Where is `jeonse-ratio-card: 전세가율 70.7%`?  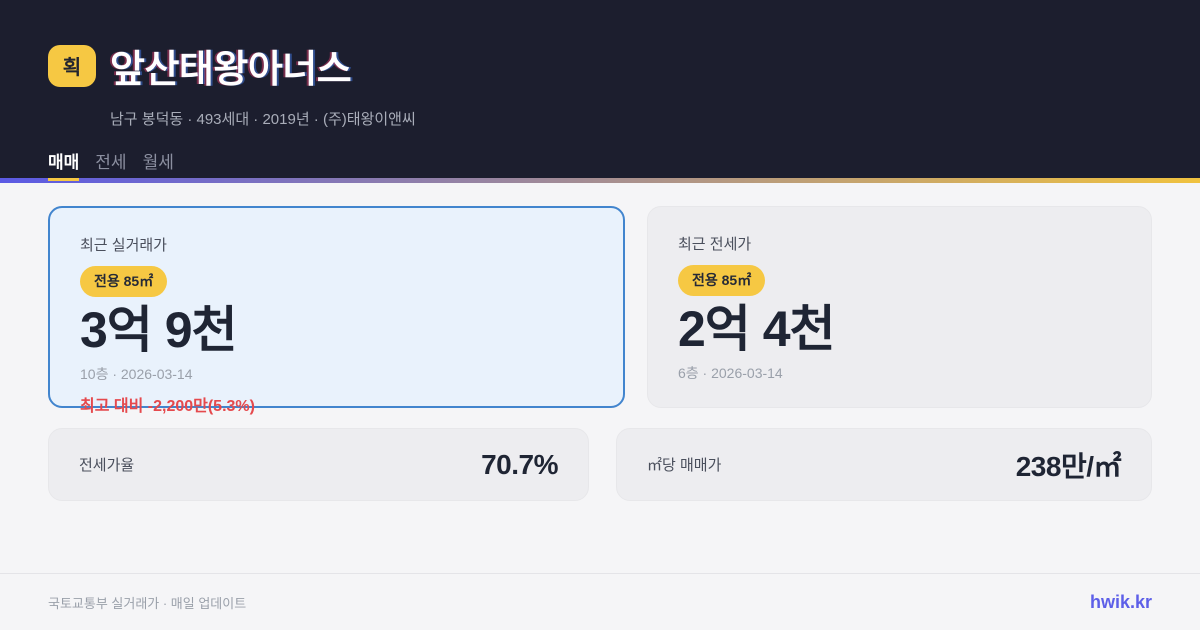 jeonse-ratio-card: 전세가율 70.7% is located at coordinates (318, 464).